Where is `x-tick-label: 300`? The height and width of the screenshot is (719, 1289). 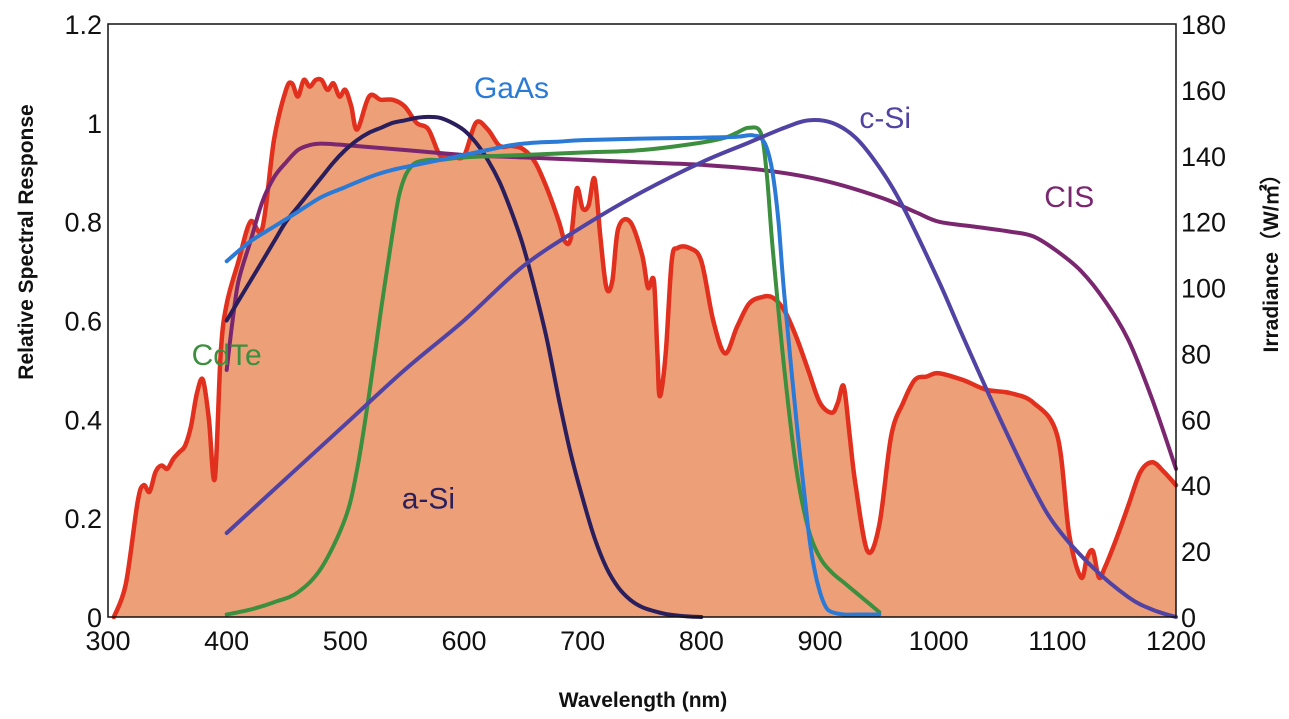
x-tick-label: 300 is located at coordinates (107, 641).